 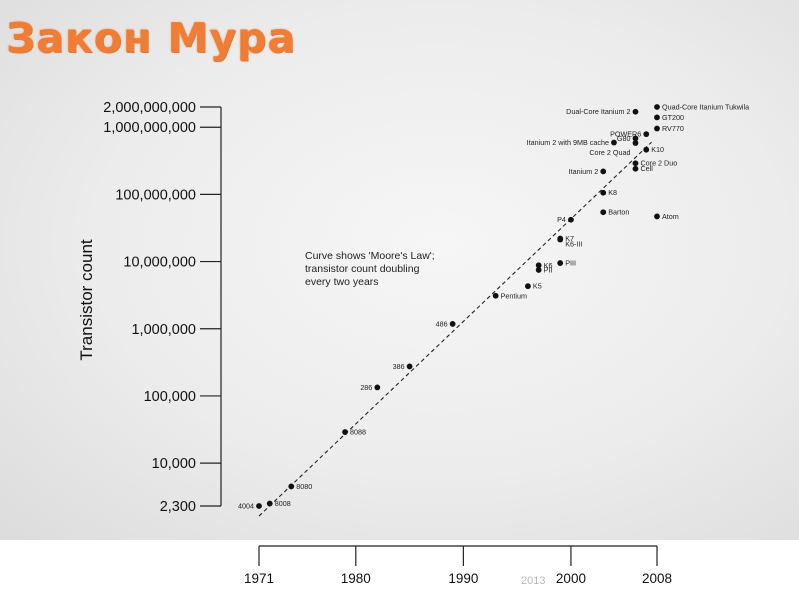 I want to click on x-tick-label: 2008, so click(x=657, y=578).